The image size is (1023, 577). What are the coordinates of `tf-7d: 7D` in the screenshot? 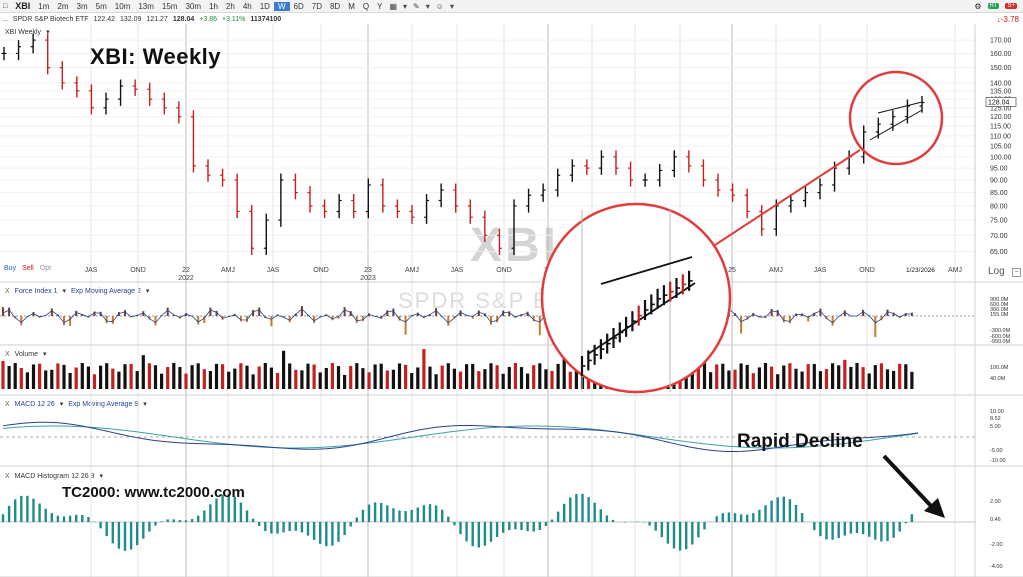 It's located at (316, 6).